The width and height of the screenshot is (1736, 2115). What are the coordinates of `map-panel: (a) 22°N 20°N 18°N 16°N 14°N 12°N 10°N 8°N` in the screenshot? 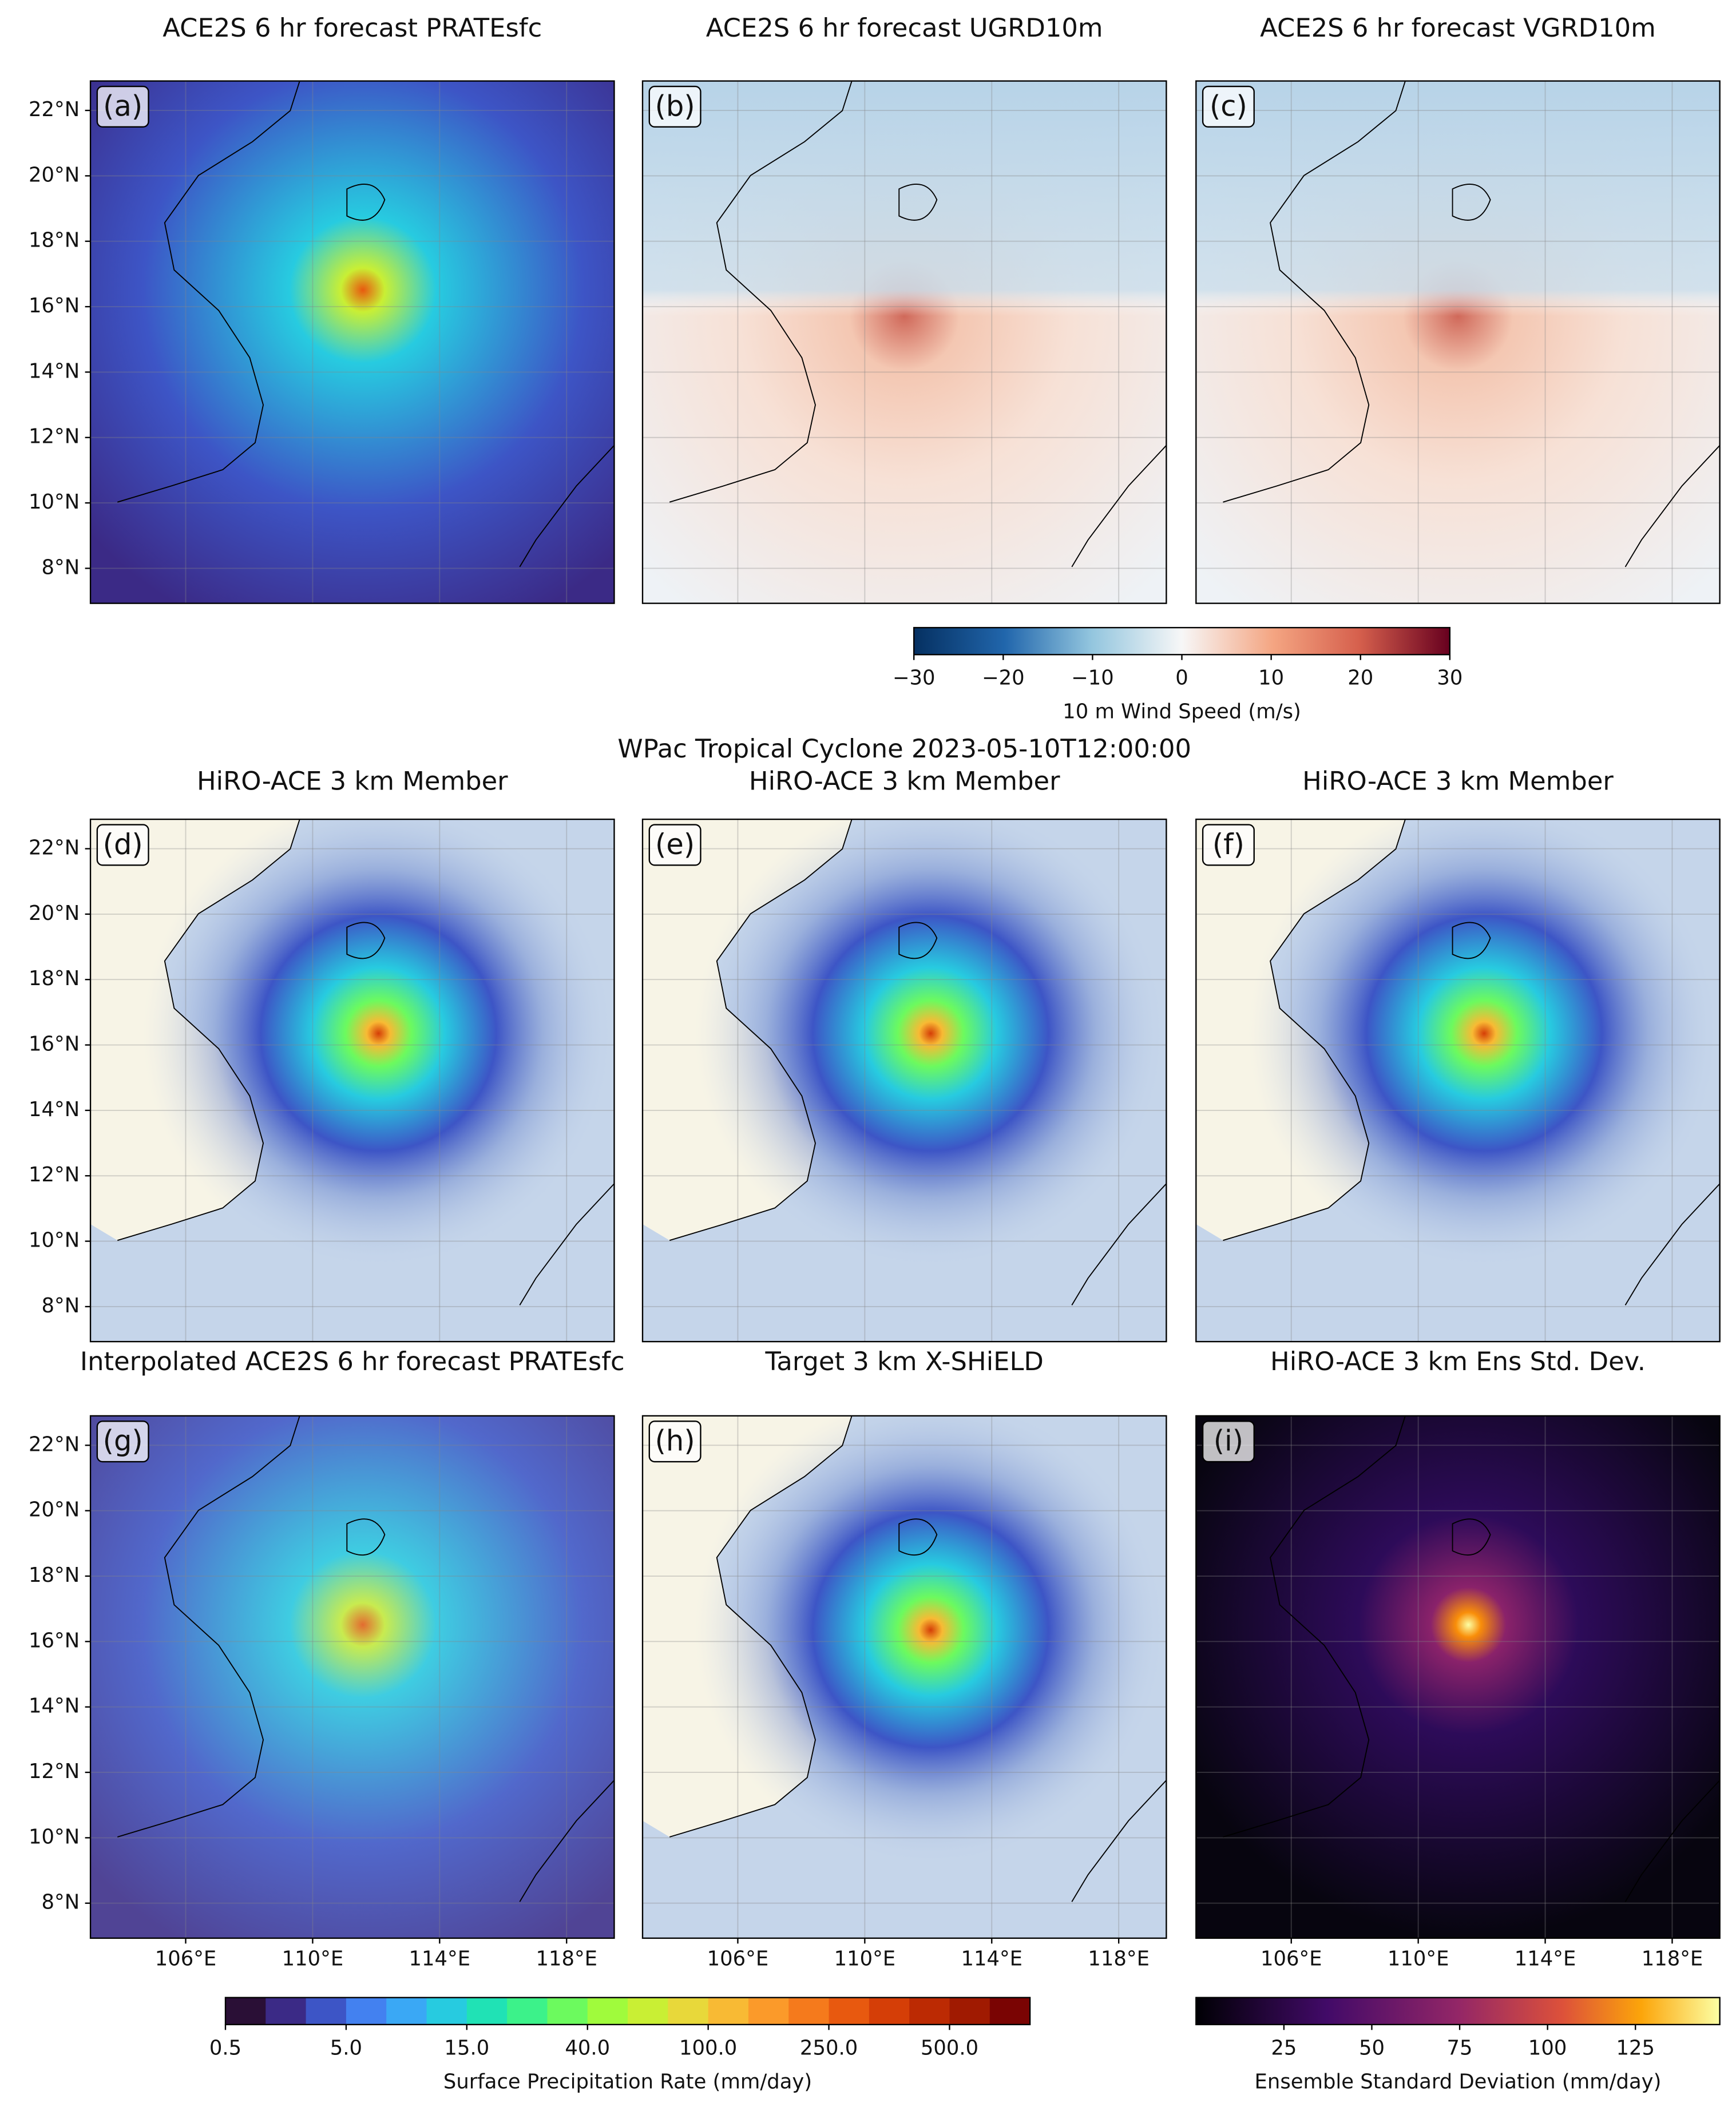 It's located at (322, 342).